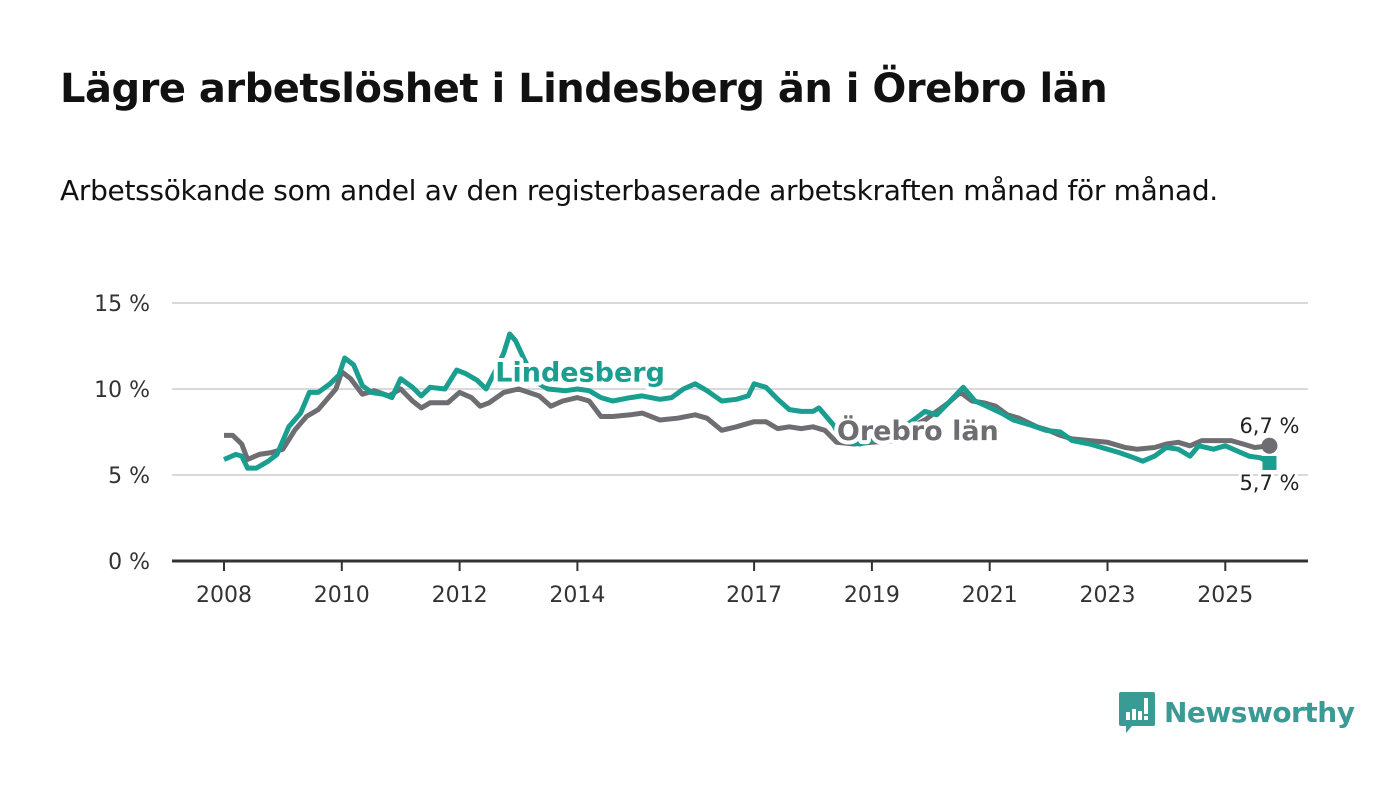  Describe the element at coordinates (129, 562) in the screenshot. I see `y-tick-label: 0 %` at that location.